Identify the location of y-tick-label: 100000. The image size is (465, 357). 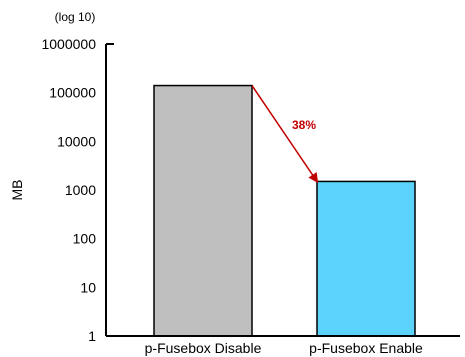
(72, 93).